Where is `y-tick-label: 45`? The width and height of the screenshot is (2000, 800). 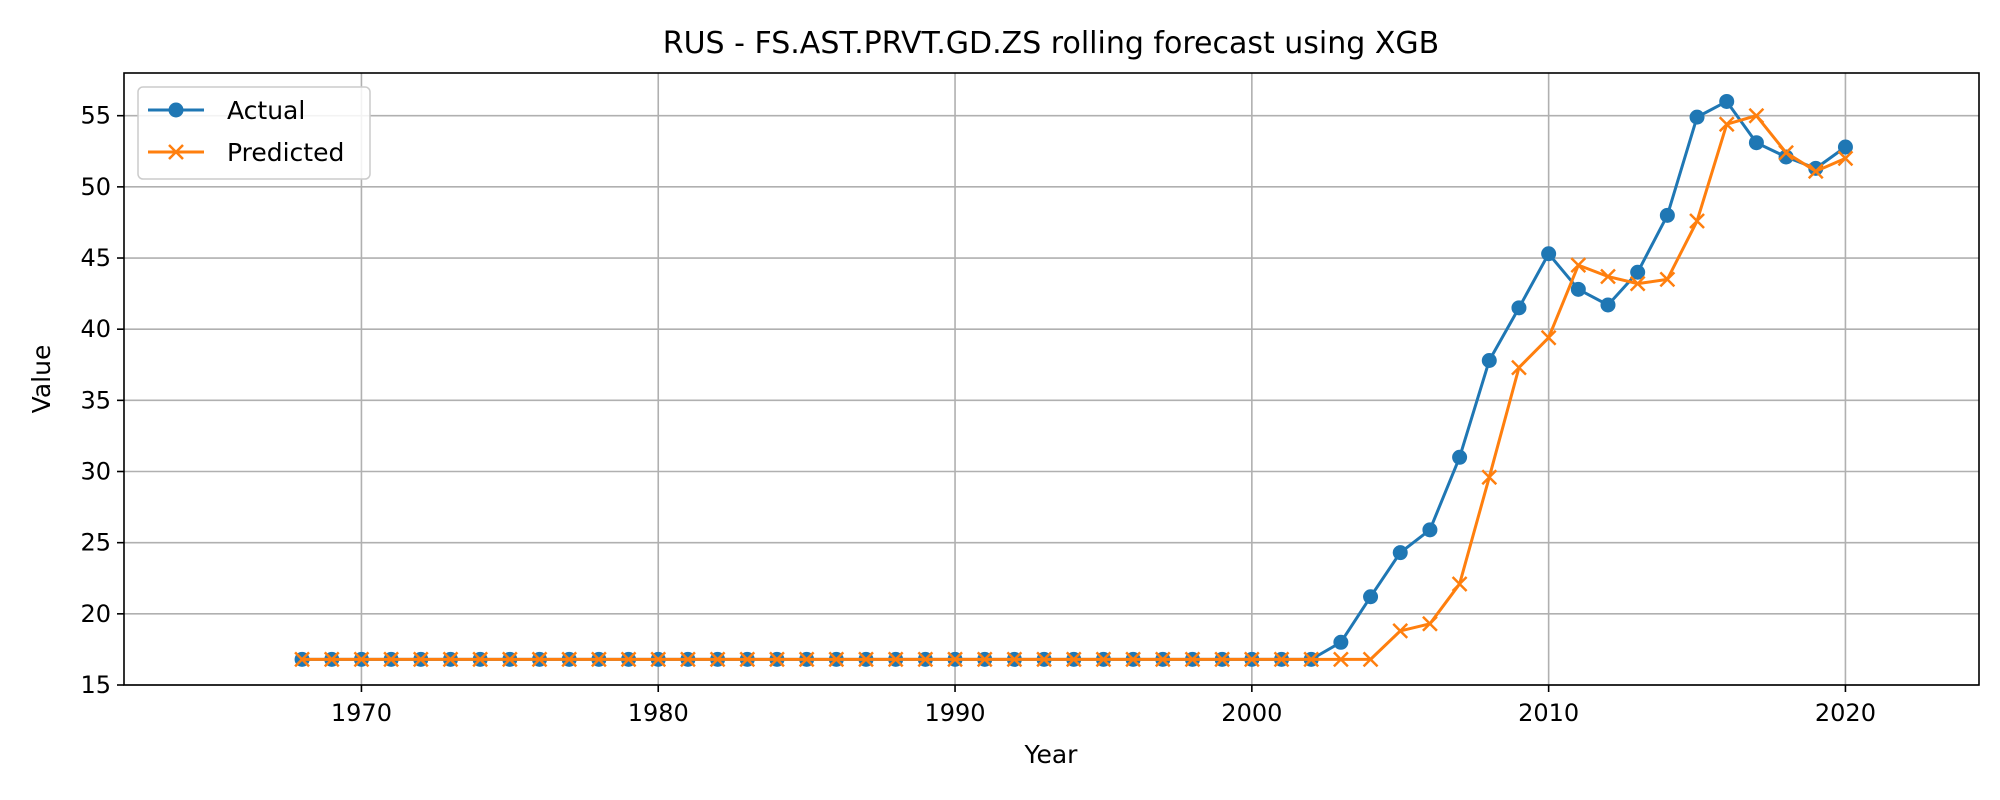
y-tick-label: 45 is located at coordinates (95, 258).